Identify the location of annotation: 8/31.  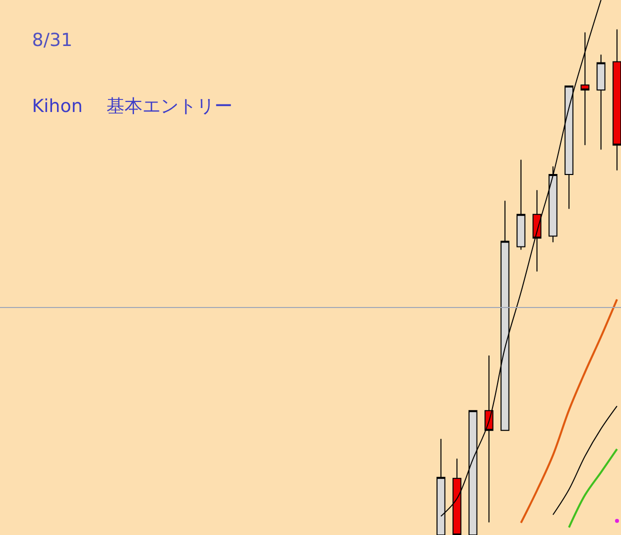
(52, 40).